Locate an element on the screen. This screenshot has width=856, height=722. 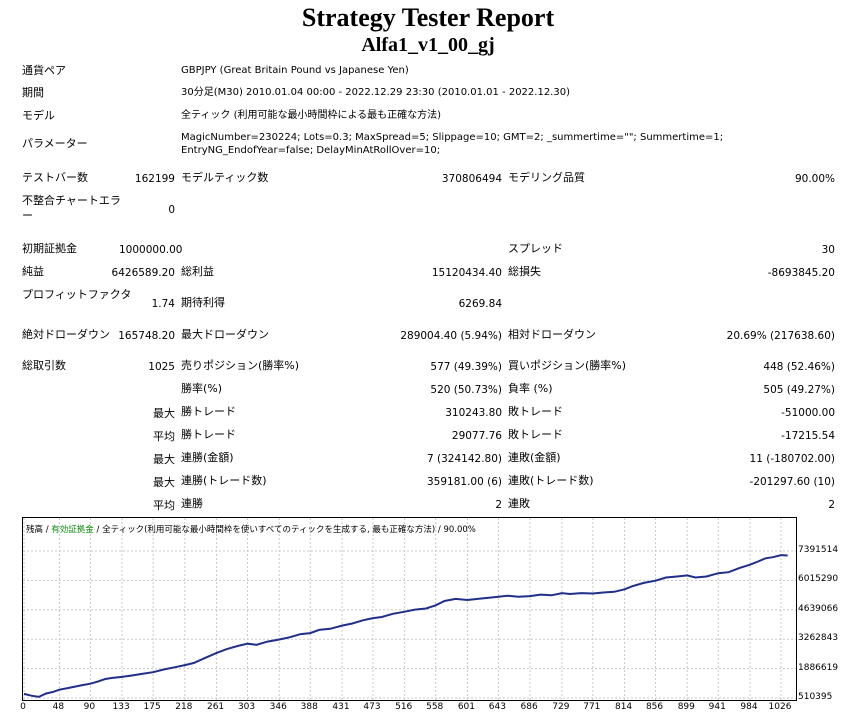
legend-sep-1: / is located at coordinates (47, 530).